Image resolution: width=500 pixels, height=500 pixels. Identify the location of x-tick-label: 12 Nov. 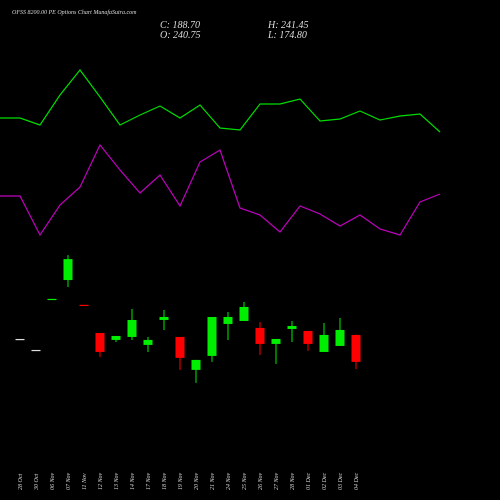
(101, 481).